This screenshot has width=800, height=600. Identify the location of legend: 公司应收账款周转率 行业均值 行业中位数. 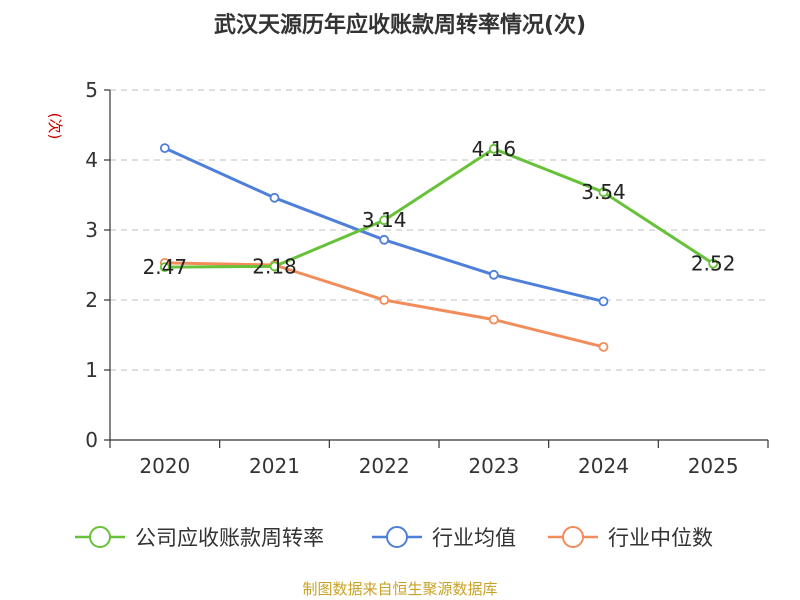
(394, 538).